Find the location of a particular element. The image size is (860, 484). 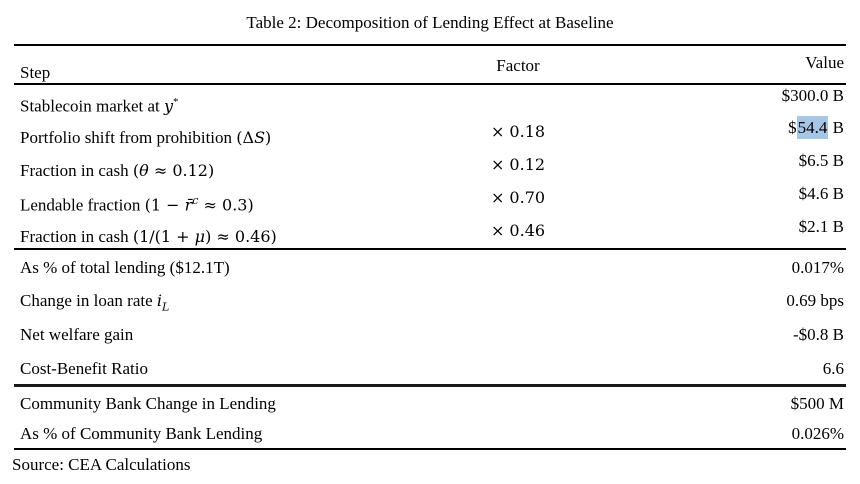

text-segment: (1/(1 + is located at coordinates (163, 236).